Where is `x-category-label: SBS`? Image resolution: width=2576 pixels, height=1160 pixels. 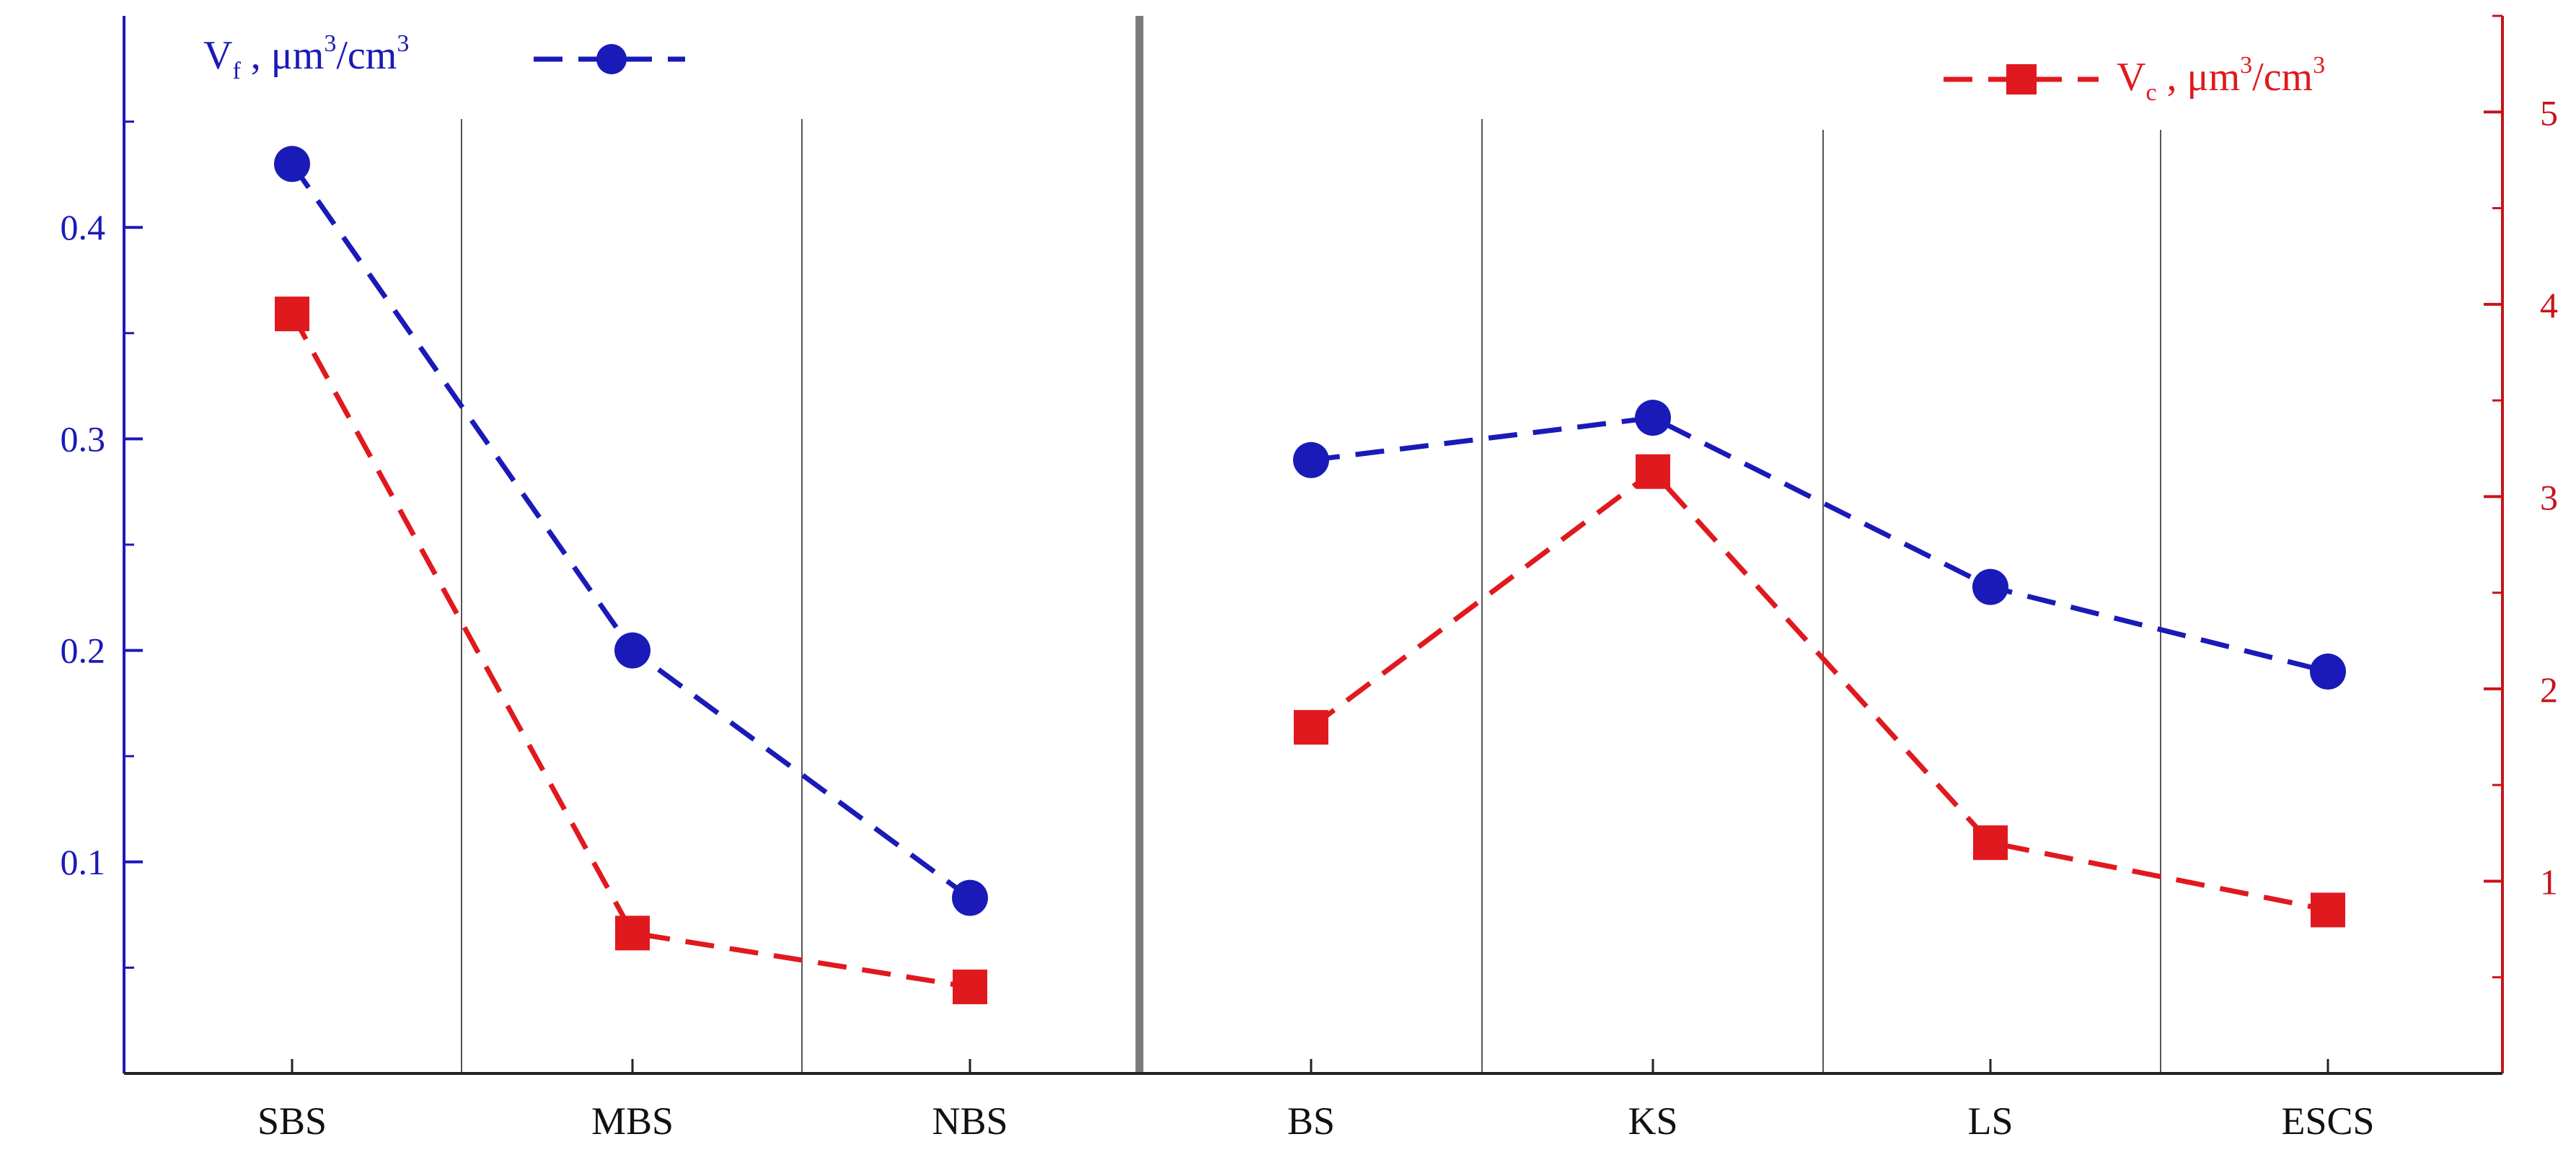
x-category-label: SBS is located at coordinates (292, 1121).